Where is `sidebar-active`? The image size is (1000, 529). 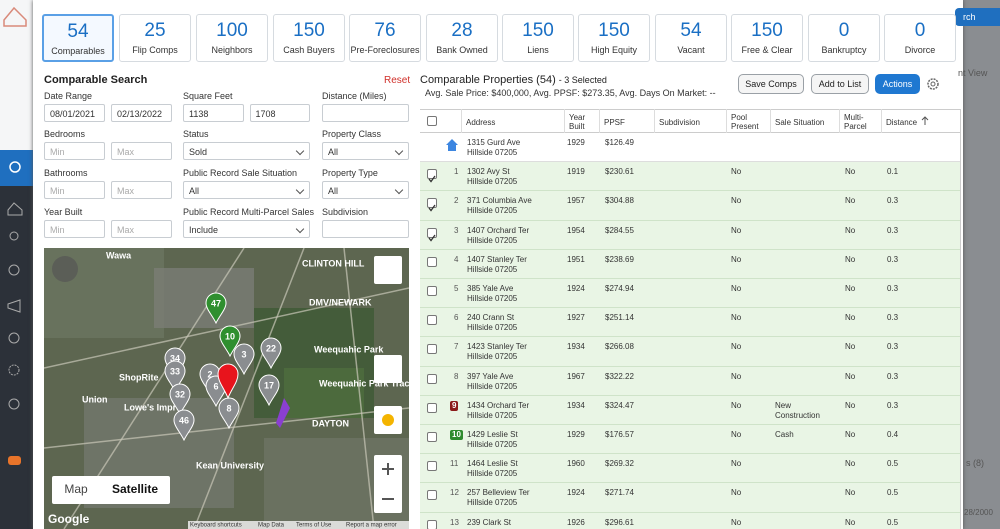 sidebar-active is located at coordinates (16, 168).